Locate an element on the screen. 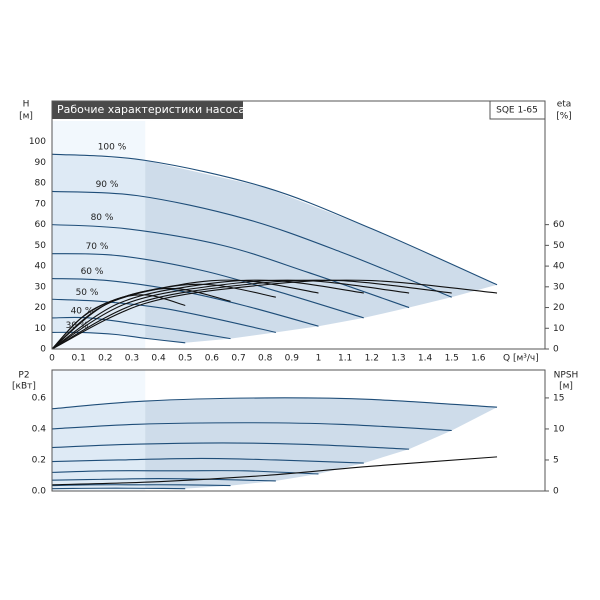 This screenshot has width=600, height=600. x-tick-label: 0.8 is located at coordinates (265, 359).